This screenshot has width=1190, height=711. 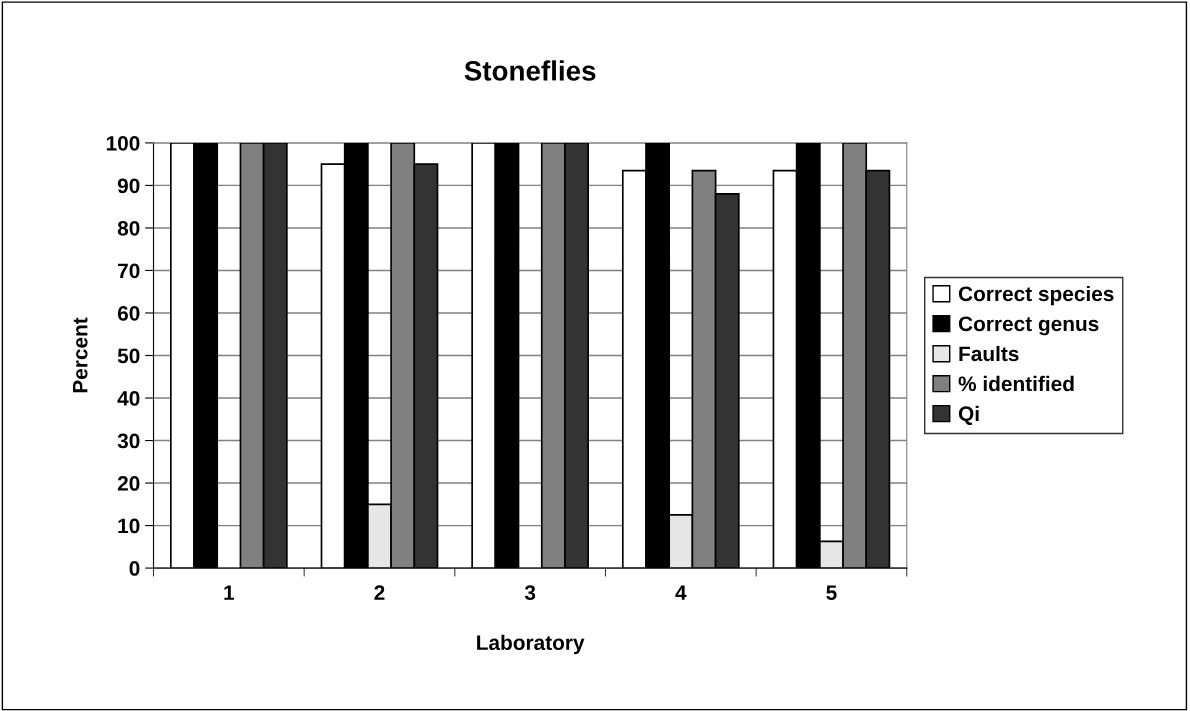 I want to click on y-tick-label: 70, so click(x=129, y=271).